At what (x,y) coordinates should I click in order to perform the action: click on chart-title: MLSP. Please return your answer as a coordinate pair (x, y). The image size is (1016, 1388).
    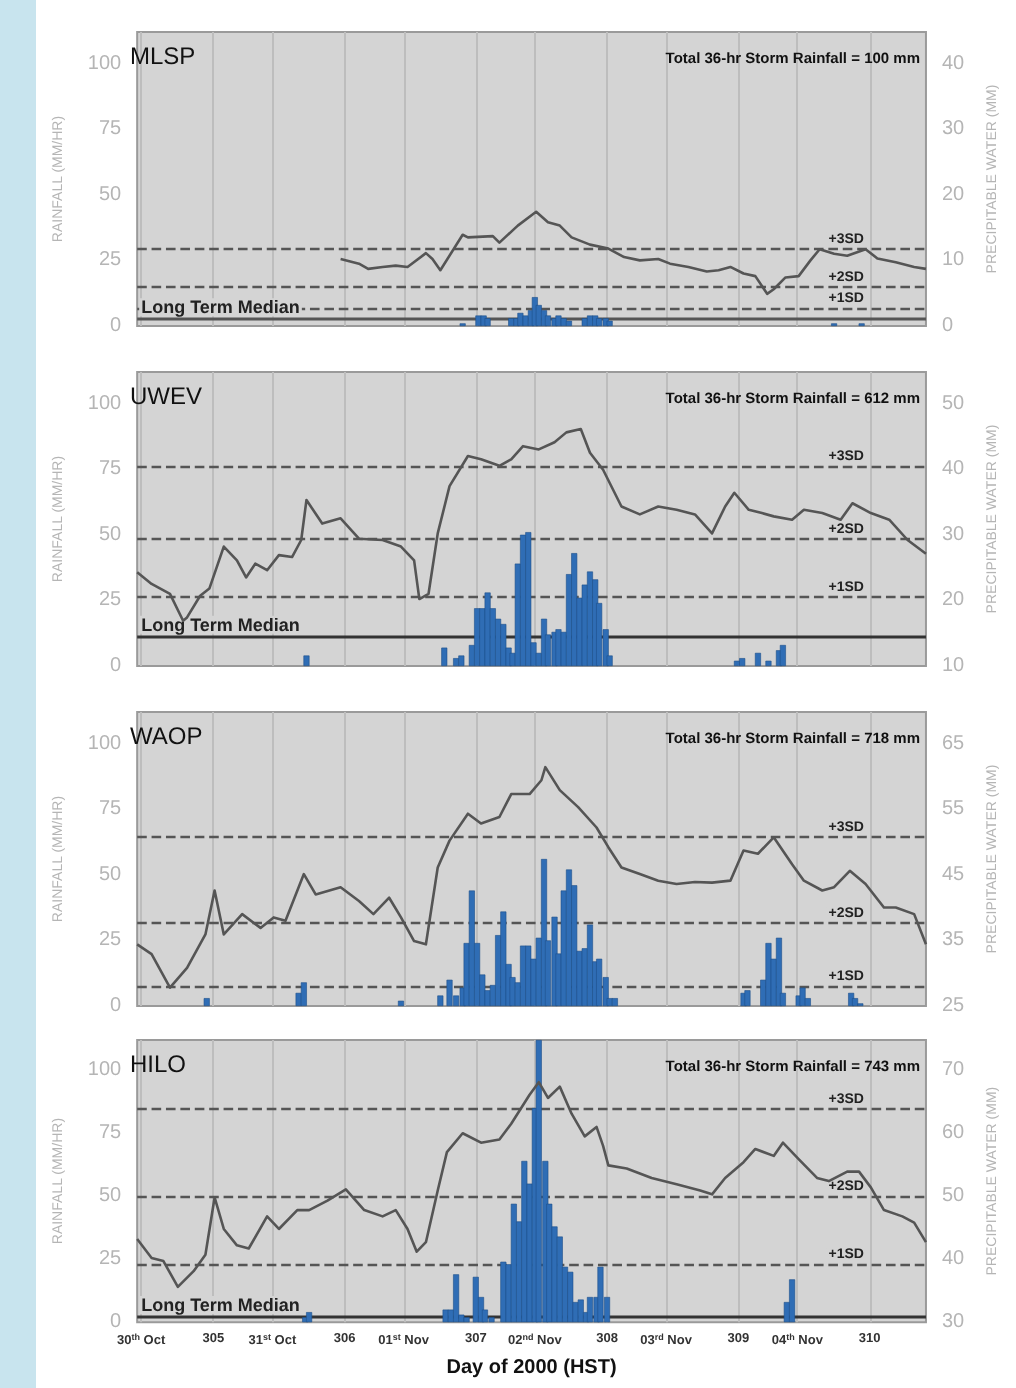
    Looking at the image, I should click on (163, 56).